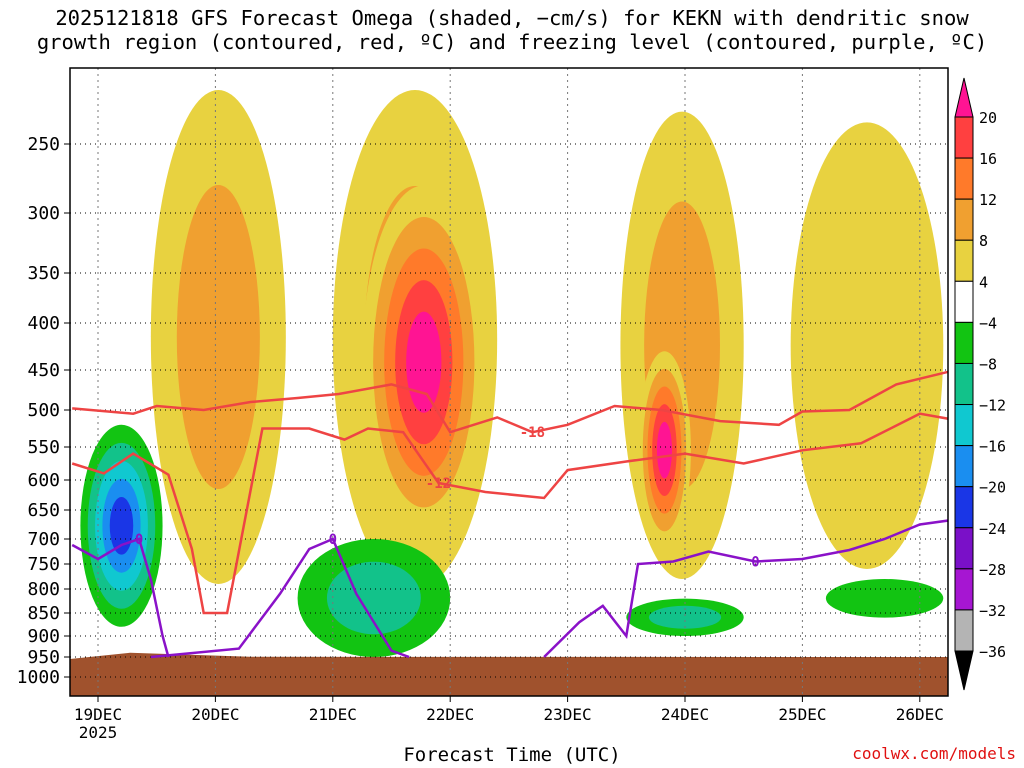  I want to click on colorbar-over-triangle, so click(964, 97).